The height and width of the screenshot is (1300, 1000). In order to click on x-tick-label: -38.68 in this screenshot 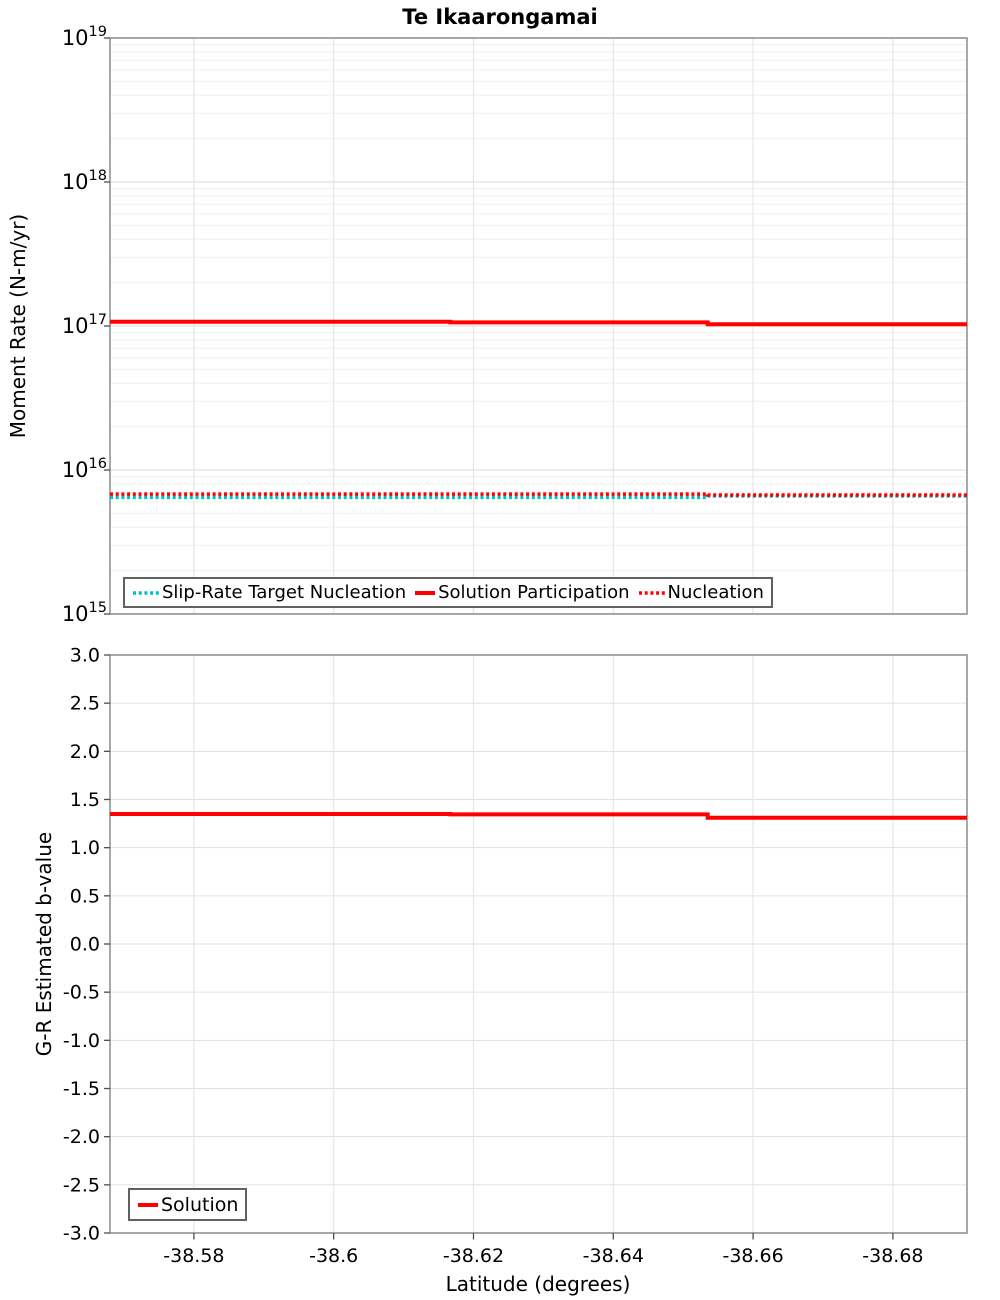, I will do `click(892, 1256)`.